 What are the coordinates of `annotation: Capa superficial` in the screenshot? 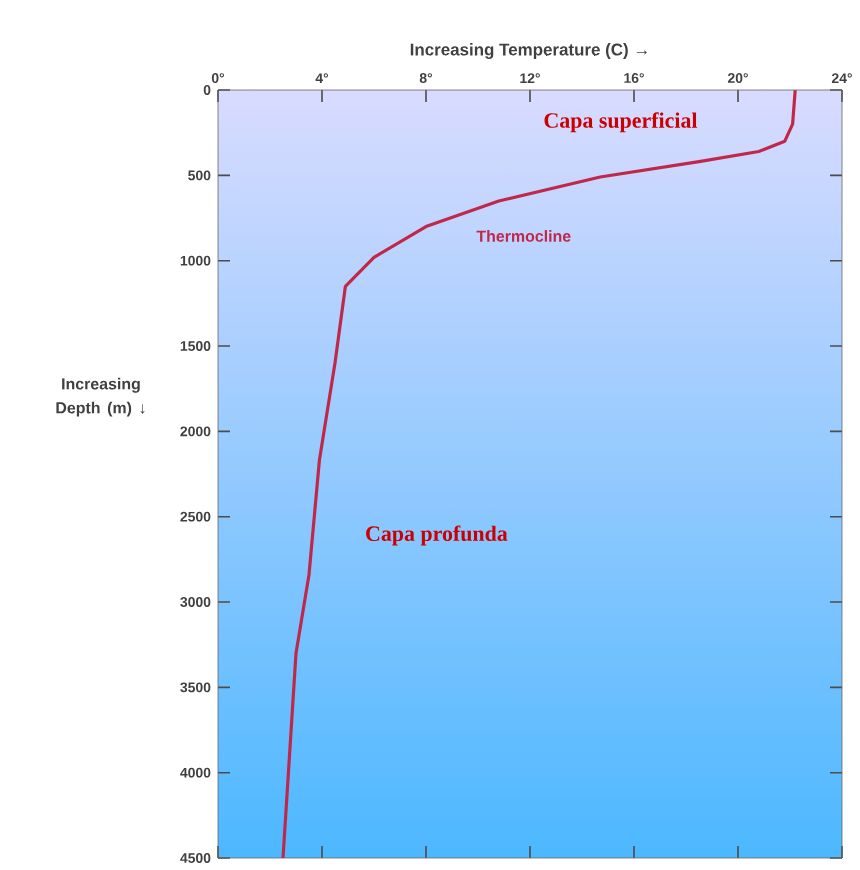 It's located at (621, 122).